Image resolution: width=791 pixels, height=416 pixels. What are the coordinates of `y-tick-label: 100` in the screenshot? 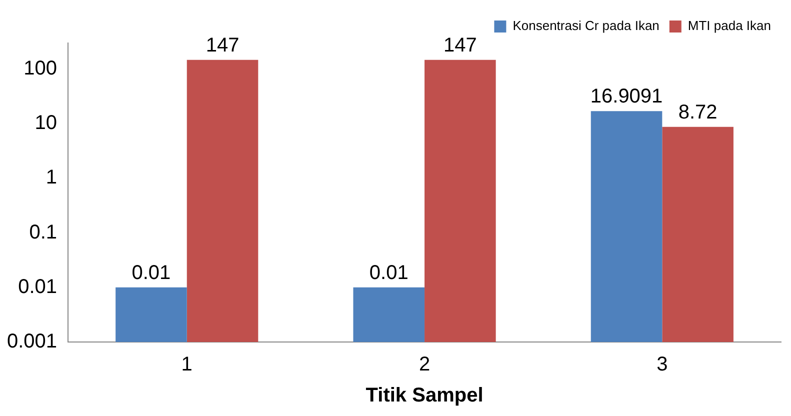 It's located at (41, 69).